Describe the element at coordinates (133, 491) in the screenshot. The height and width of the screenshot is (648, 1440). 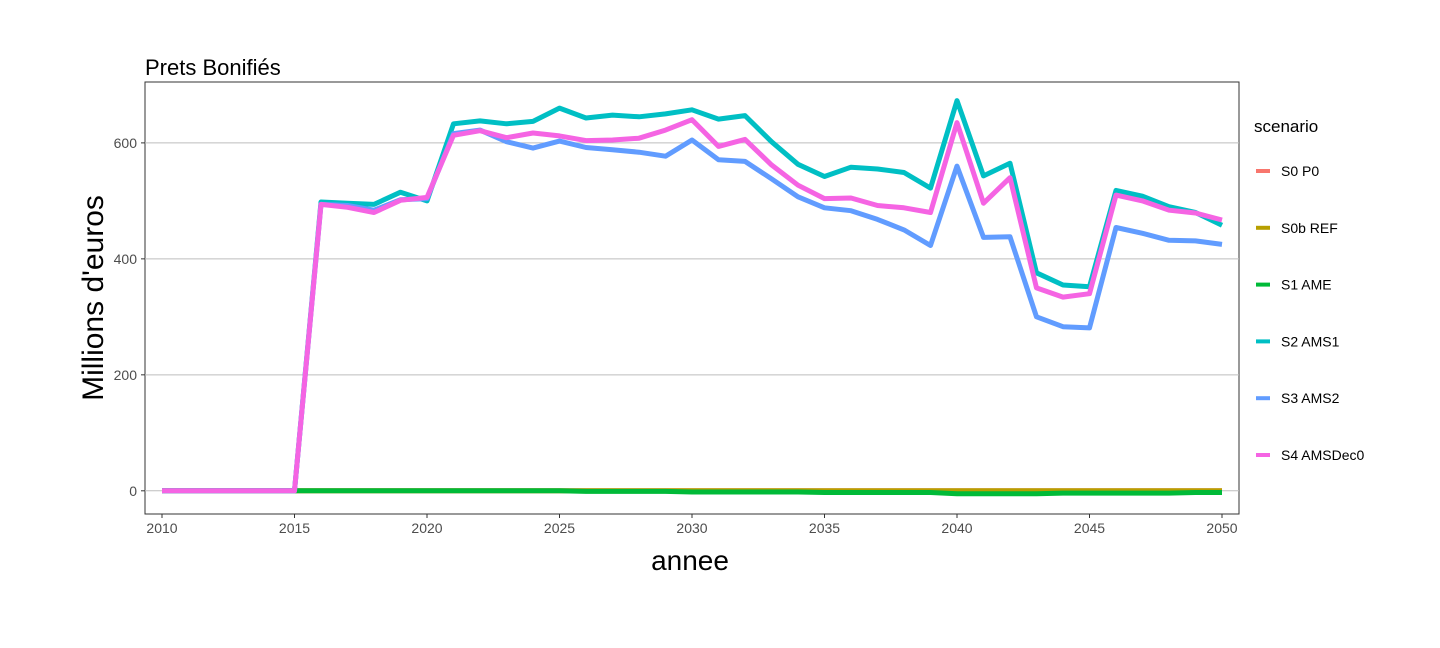
I see `y-tick-label: 0` at that location.